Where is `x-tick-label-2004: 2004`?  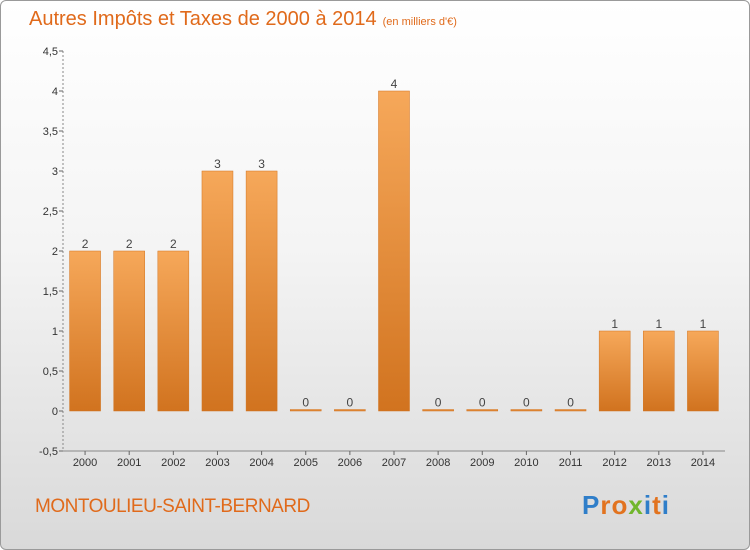 x-tick-label-2004: 2004 is located at coordinates (261, 463).